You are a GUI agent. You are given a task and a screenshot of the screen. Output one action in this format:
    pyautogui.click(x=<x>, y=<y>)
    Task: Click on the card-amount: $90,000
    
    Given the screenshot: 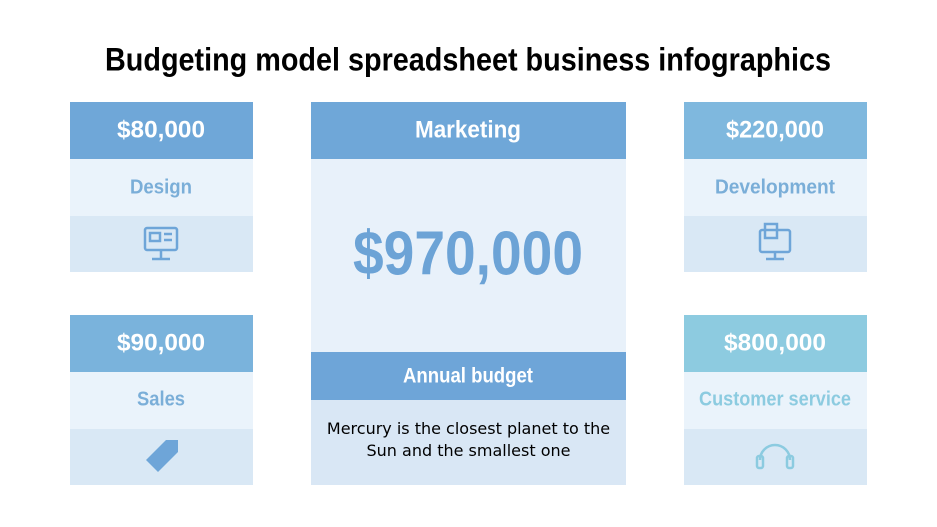 What is the action you would take?
    pyautogui.click(x=161, y=342)
    